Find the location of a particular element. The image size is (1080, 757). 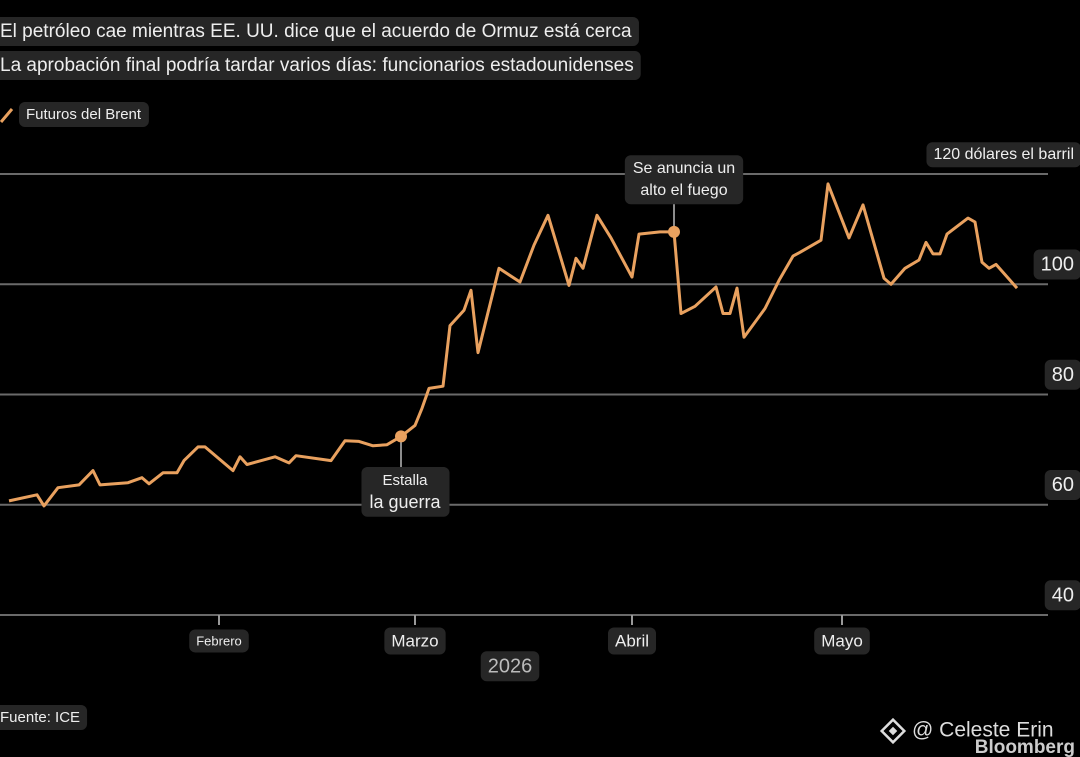

x-tick-label: Marzo is located at coordinates (414, 640).